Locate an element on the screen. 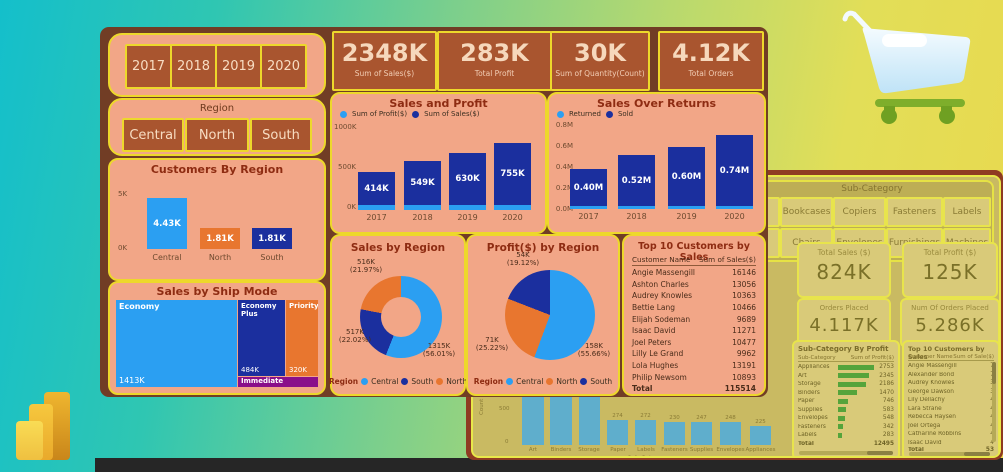 Image resolution: width=1003 pixels, height=472 pixels. chart-title: Sales and Profit is located at coordinates (438, 103).